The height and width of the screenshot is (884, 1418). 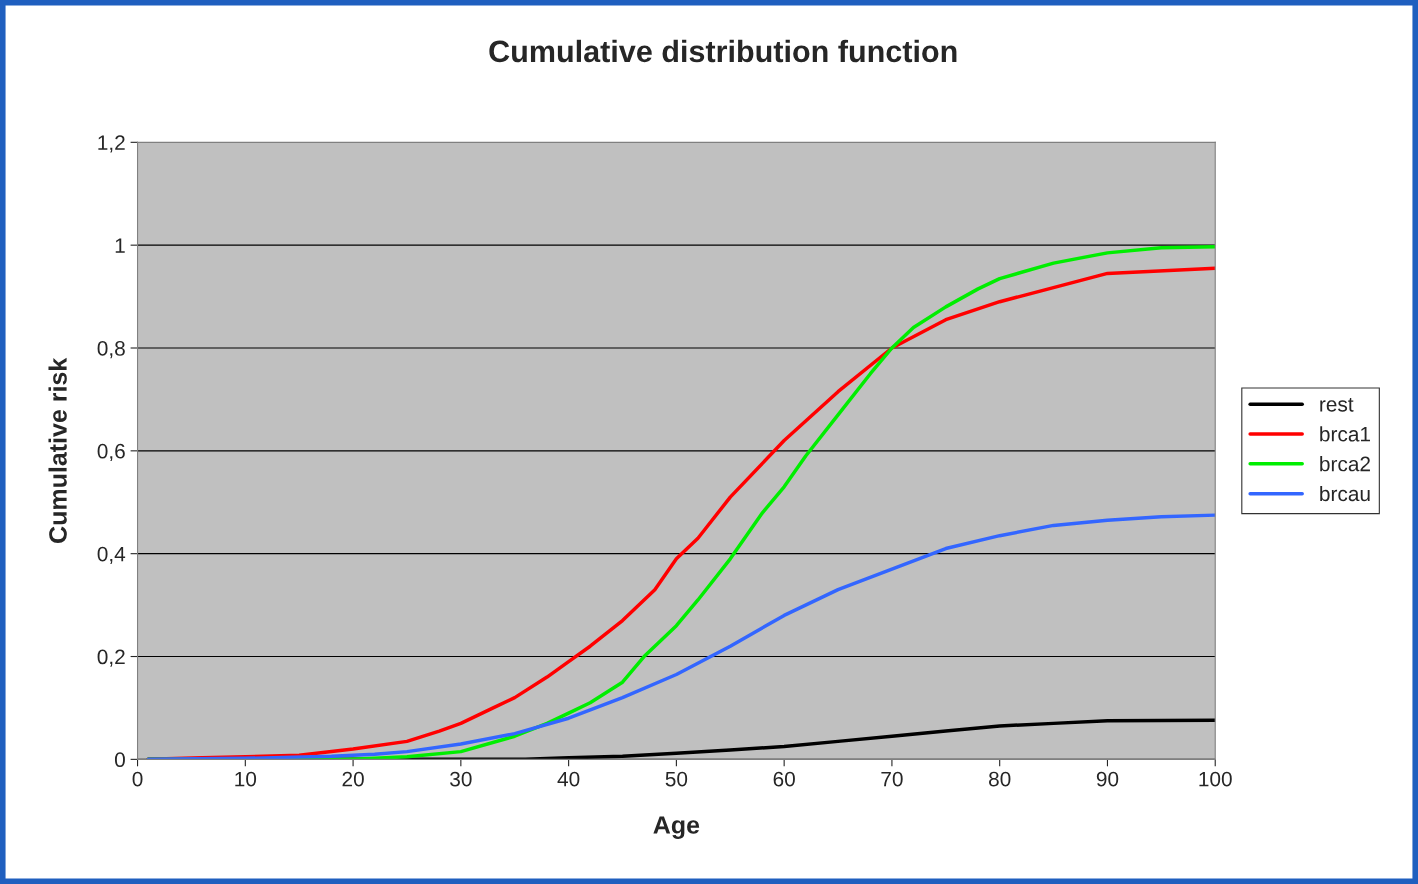 I want to click on legend-label: brcau, so click(x=1345, y=493).